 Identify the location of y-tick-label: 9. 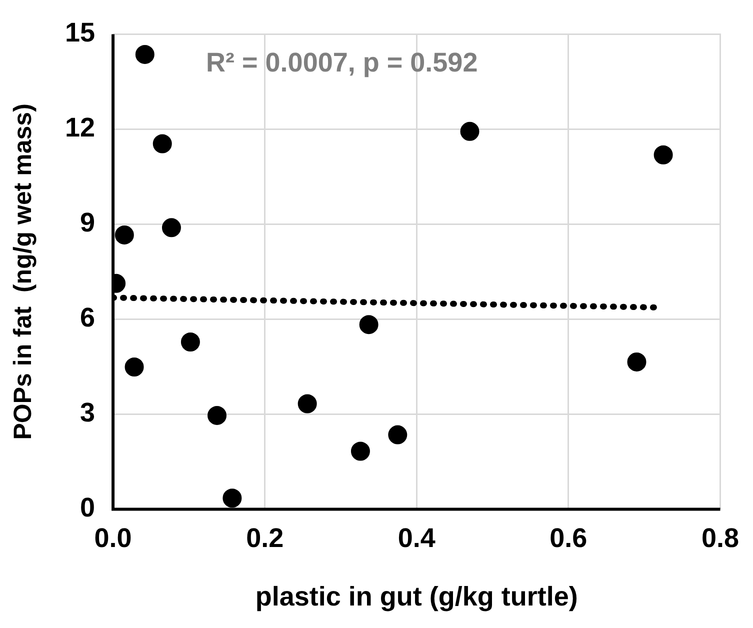
(88, 223).